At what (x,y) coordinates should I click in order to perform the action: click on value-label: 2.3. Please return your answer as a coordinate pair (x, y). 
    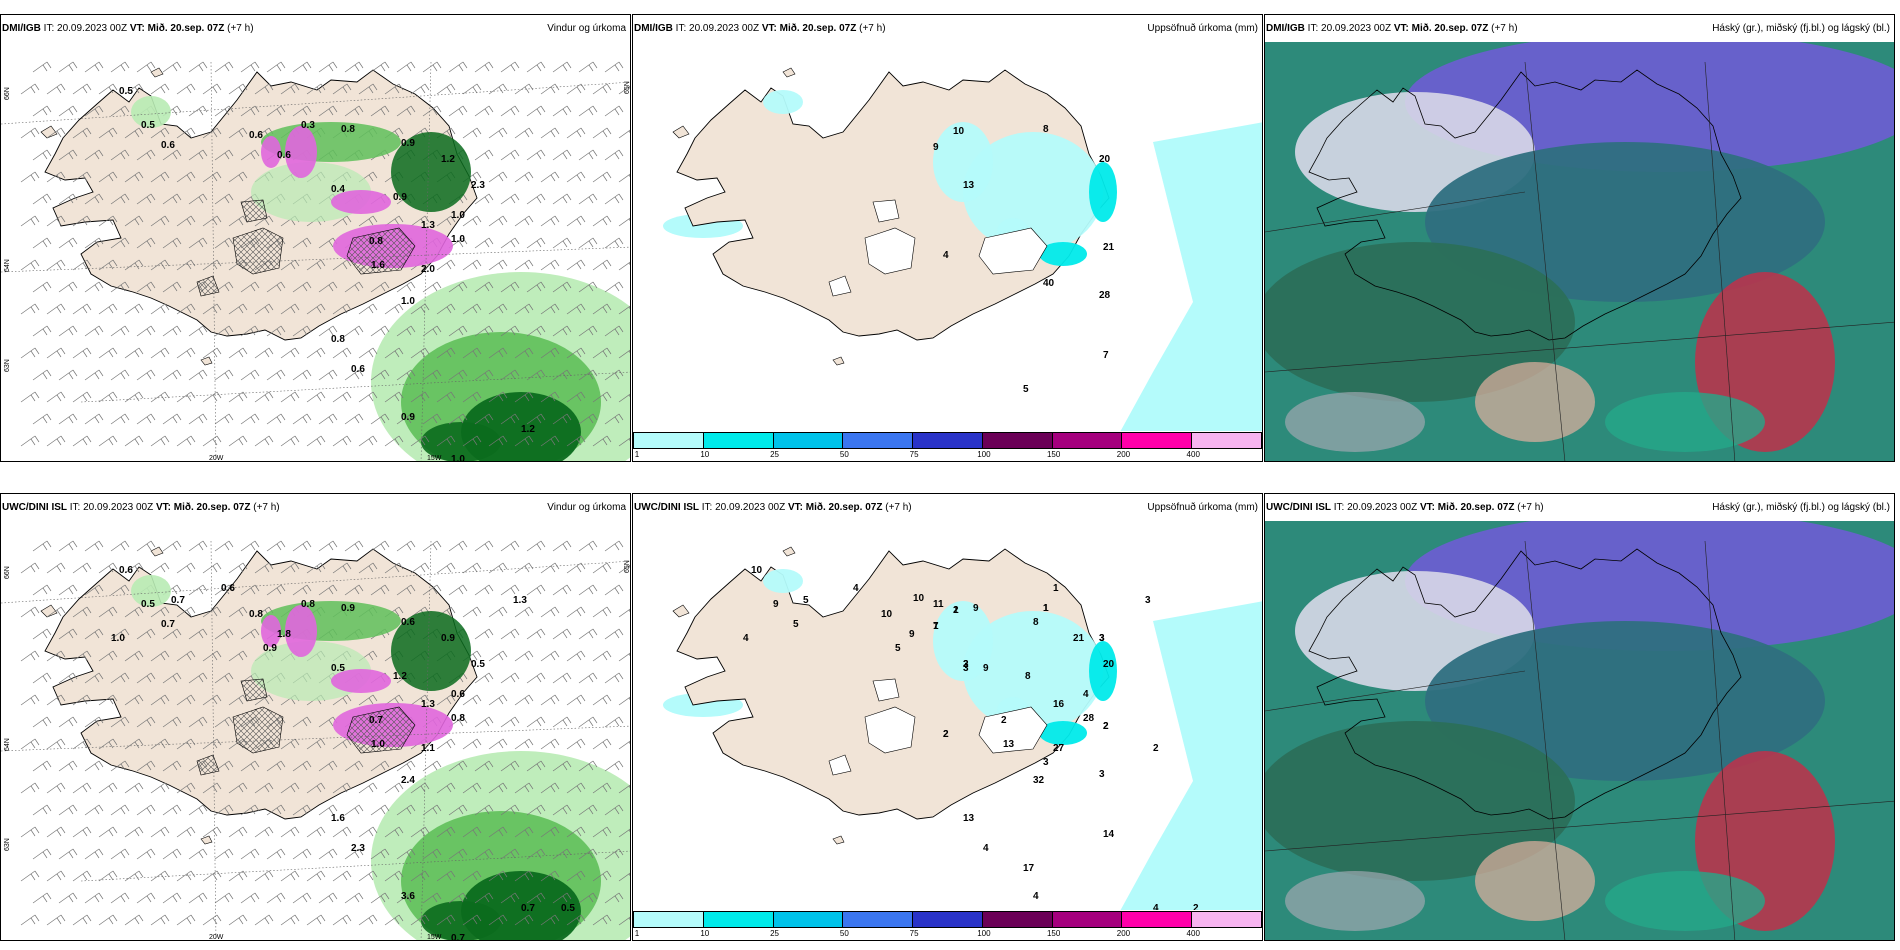
    Looking at the image, I should click on (358, 848).